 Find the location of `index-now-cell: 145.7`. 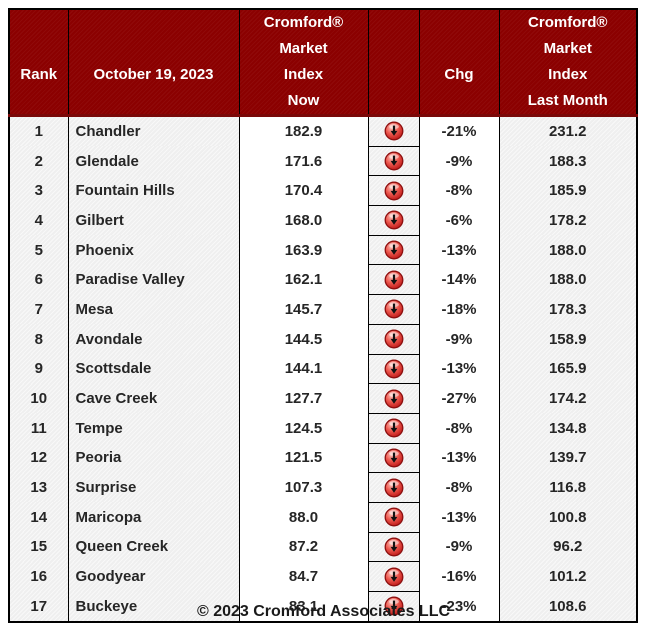

index-now-cell: 145.7 is located at coordinates (303, 309).